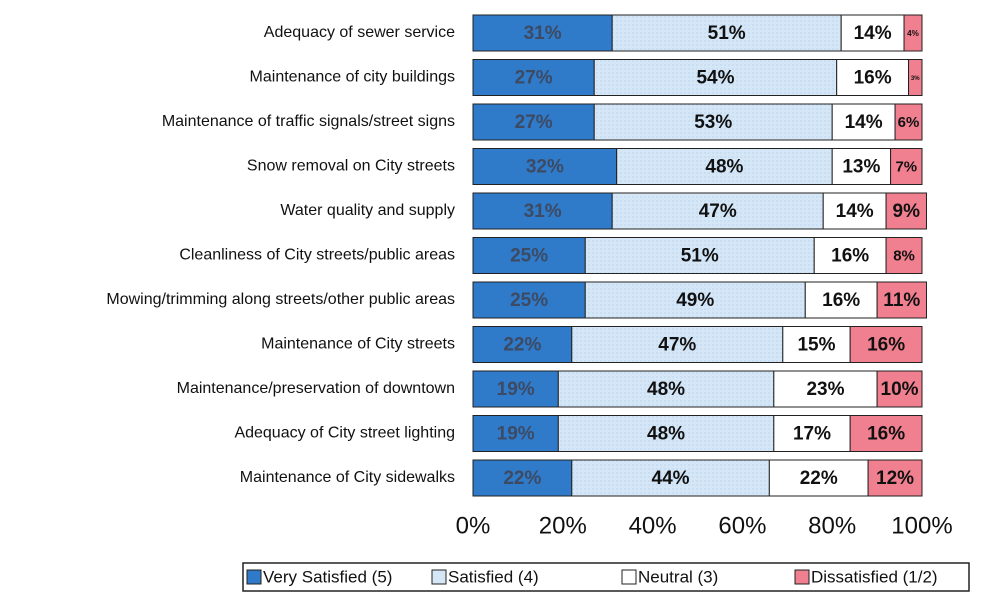 The image size is (982, 593). I want to click on category-label: Maintenance of City sidewalks, so click(347, 477).